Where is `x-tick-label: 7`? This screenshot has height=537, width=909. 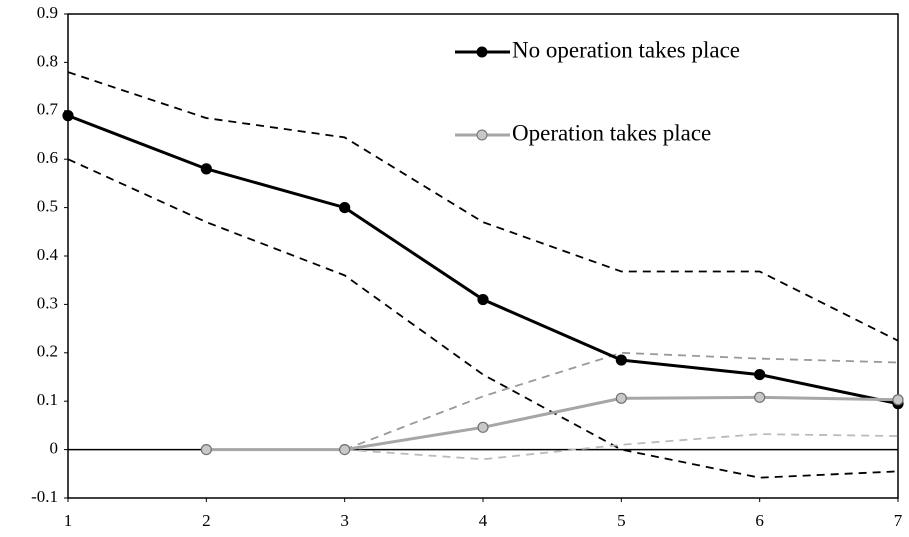
x-tick-label: 7 is located at coordinates (898, 520).